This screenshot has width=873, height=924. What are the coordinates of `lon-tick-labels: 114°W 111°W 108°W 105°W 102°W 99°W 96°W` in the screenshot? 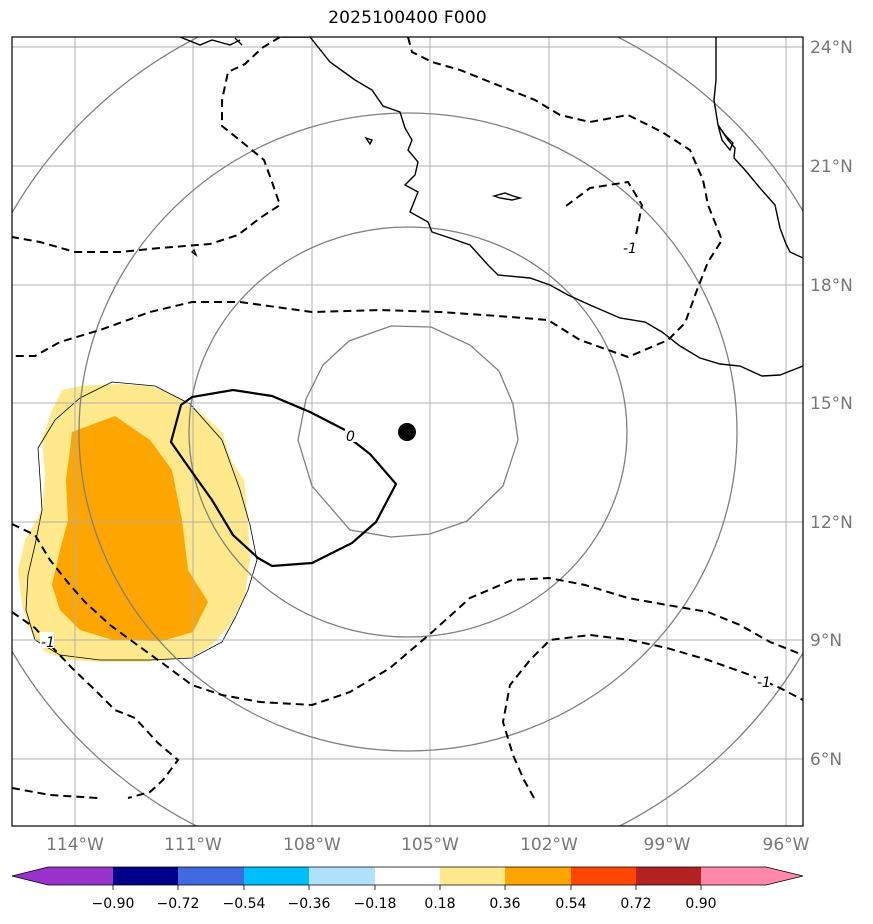 It's located at (428, 845).